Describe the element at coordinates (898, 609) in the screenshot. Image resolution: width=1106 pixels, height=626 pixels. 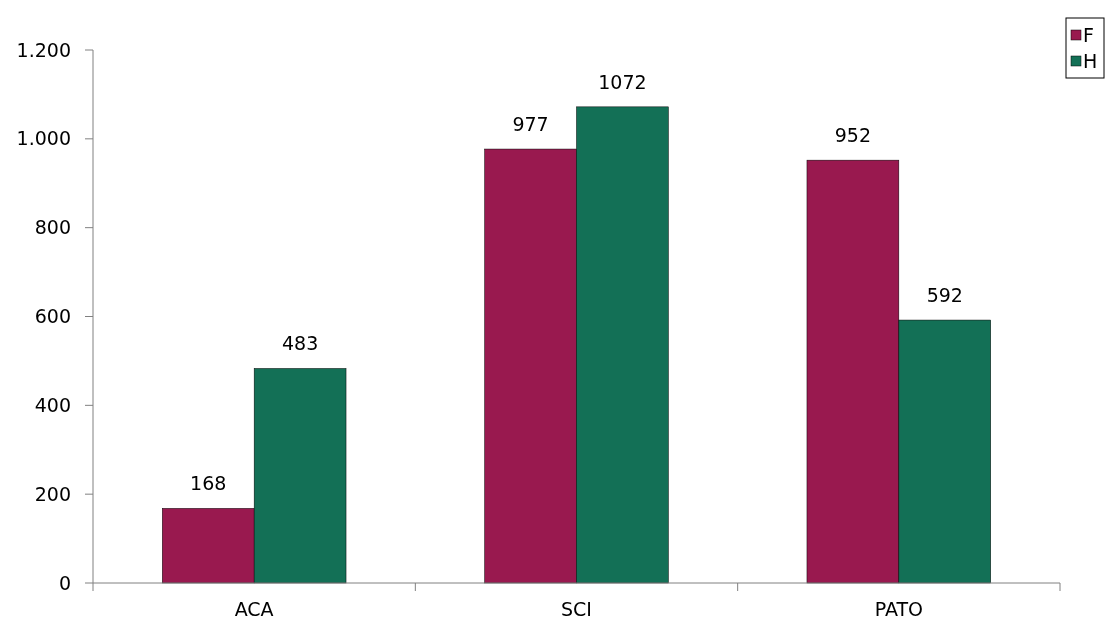
I see `x-tick-label: PATO` at that location.